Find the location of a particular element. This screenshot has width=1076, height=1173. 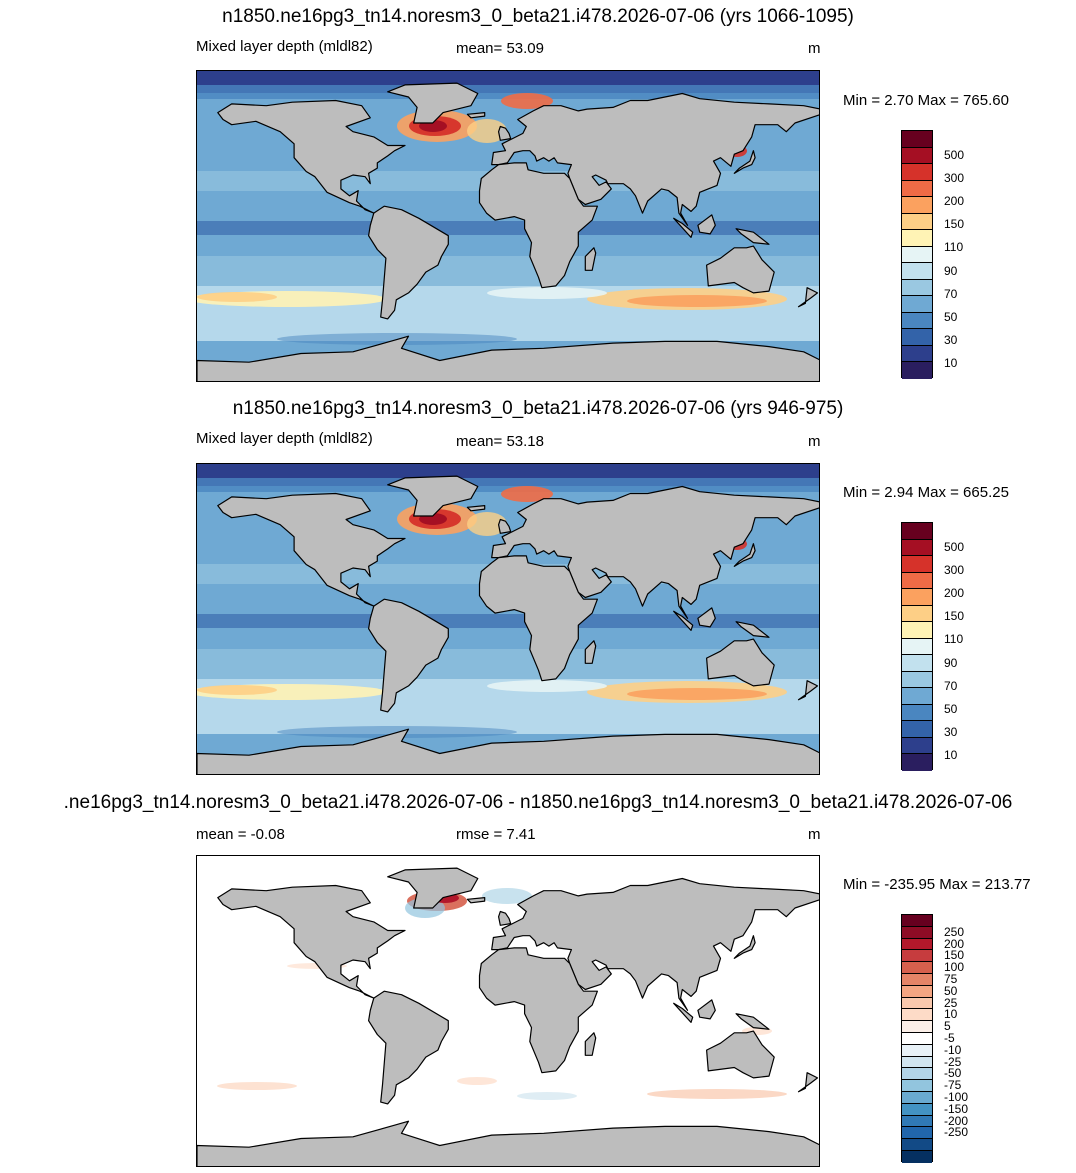

min-max-label: Min = 2.70 Max = 765.60 is located at coordinates (926, 100).